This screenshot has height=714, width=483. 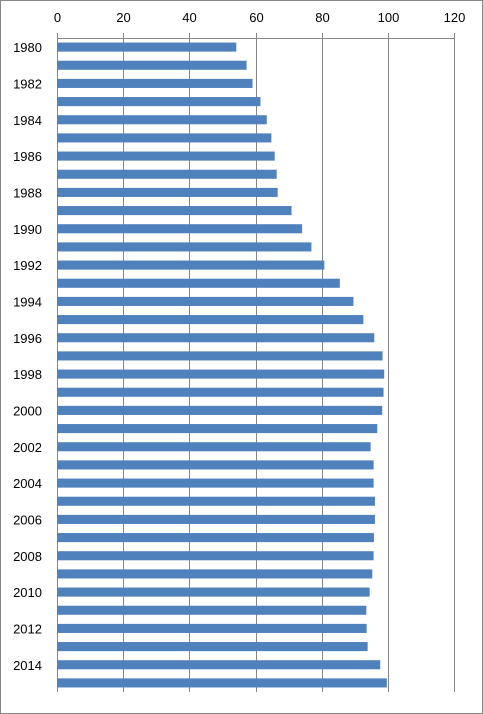 I want to click on x-tick-label: 60, so click(x=256, y=17).